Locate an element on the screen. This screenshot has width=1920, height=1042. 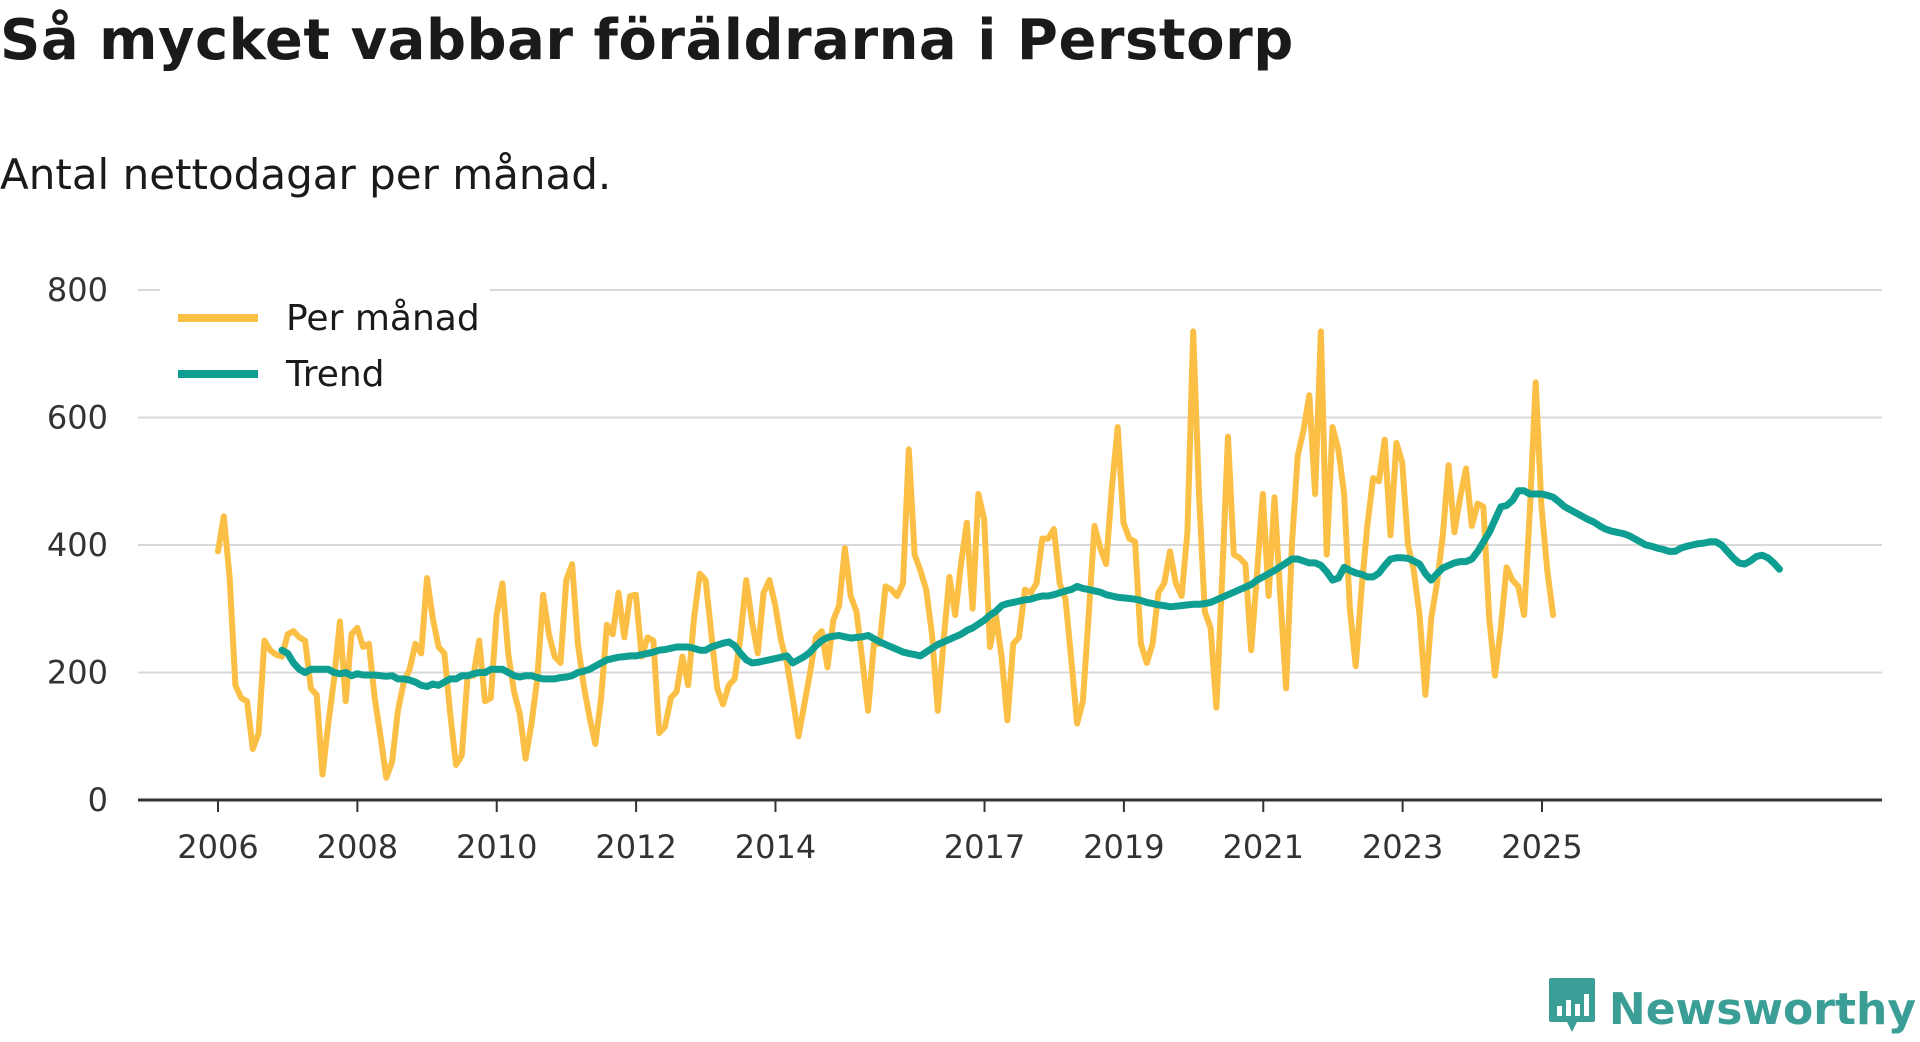
chart-subtitle: Antal nettodagar per månad. is located at coordinates (306, 174).